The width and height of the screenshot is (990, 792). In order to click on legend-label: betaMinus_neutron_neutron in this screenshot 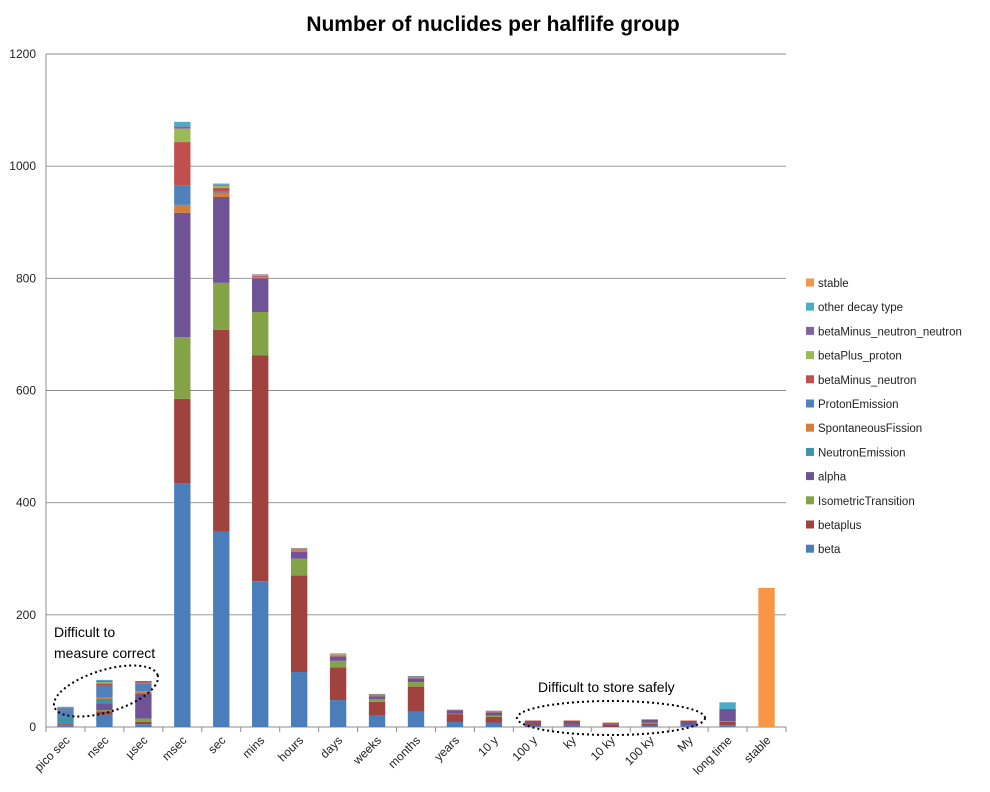, I will do `click(890, 332)`.